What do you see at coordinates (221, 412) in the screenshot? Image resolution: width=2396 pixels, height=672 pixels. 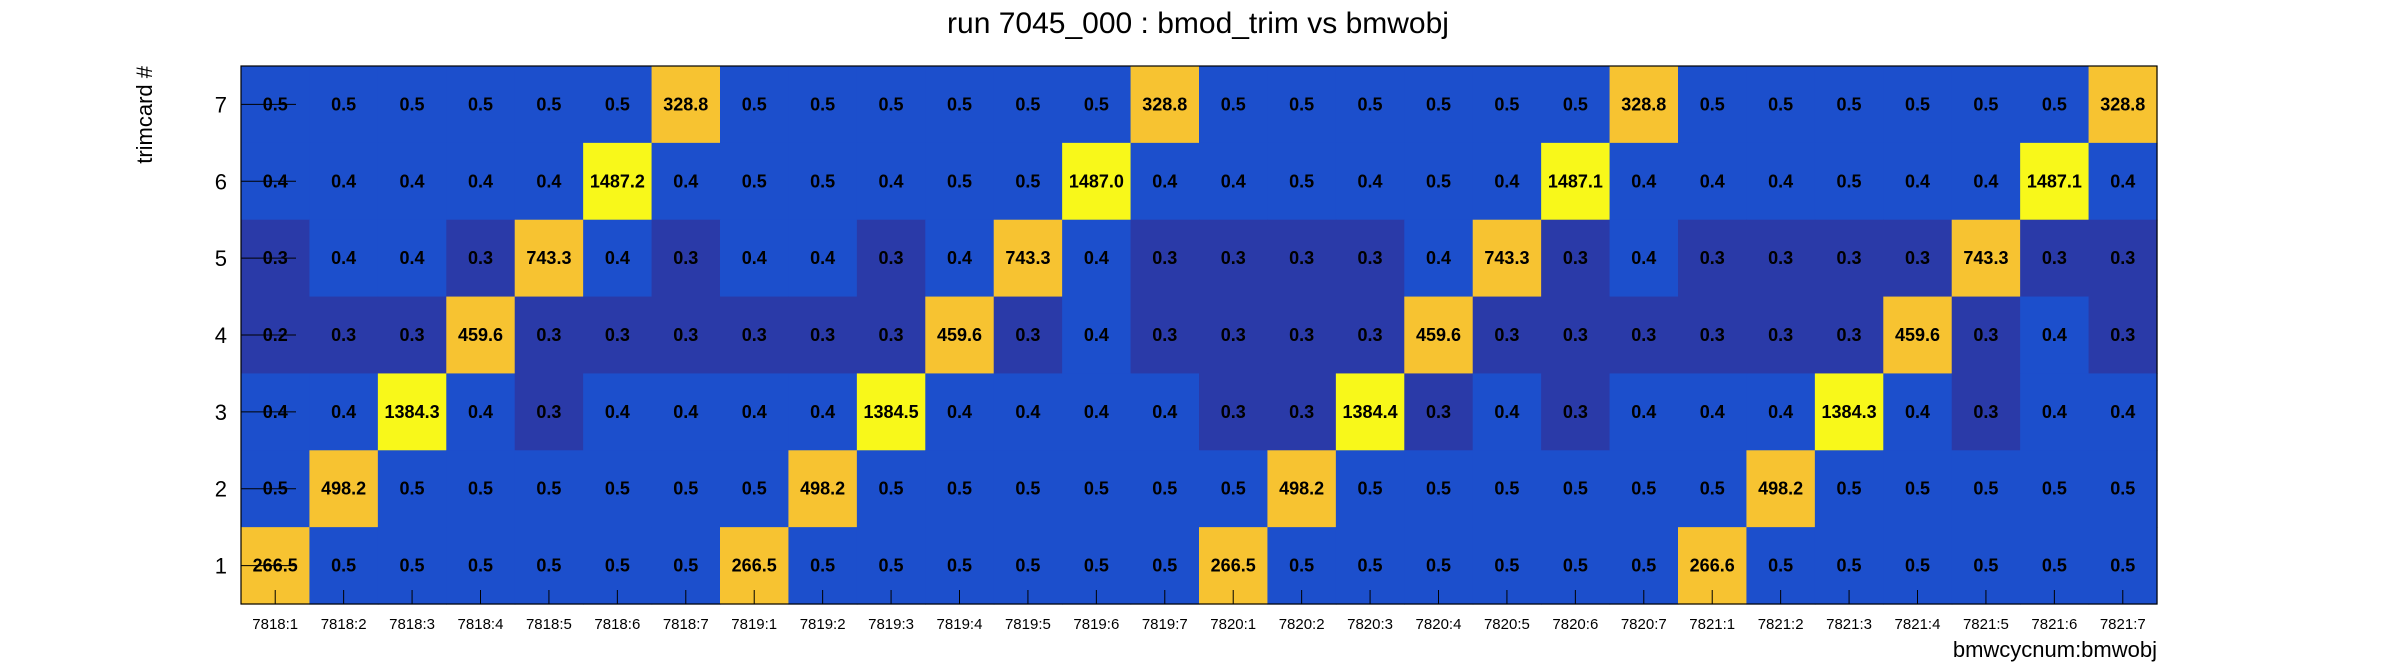 I see `y-tick-label: 3` at bounding box center [221, 412].